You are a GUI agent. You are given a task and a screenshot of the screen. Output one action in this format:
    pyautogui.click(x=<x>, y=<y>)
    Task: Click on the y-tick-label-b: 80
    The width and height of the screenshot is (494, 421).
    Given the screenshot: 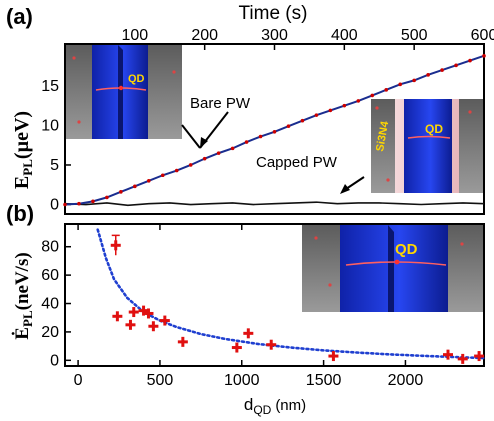 What is the action you would take?
    pyautogui.click(x=50, y=247)
    